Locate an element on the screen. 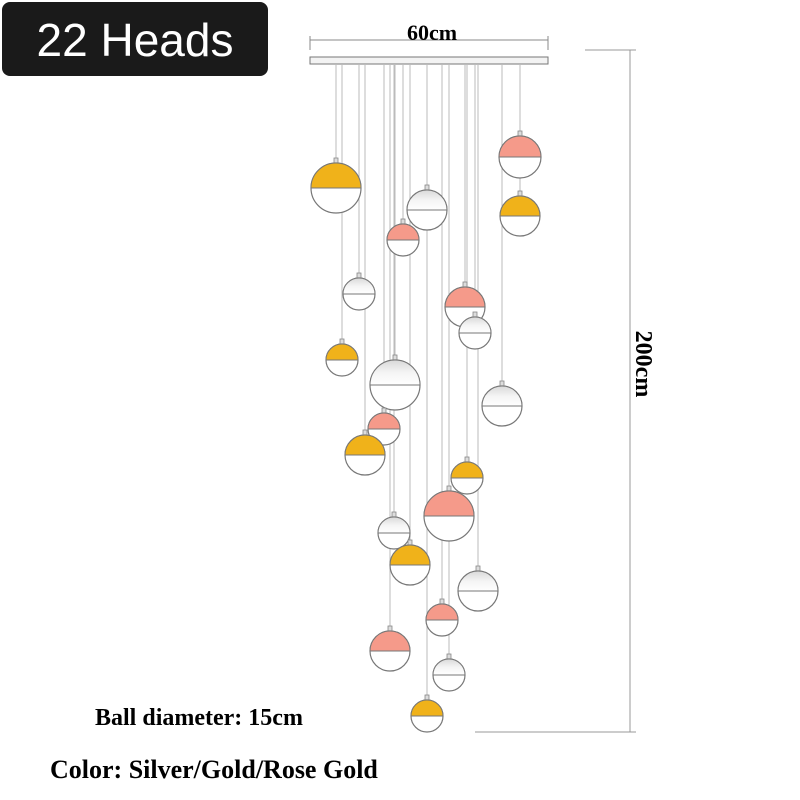  width-dimension is located at coordinates (429, 43).